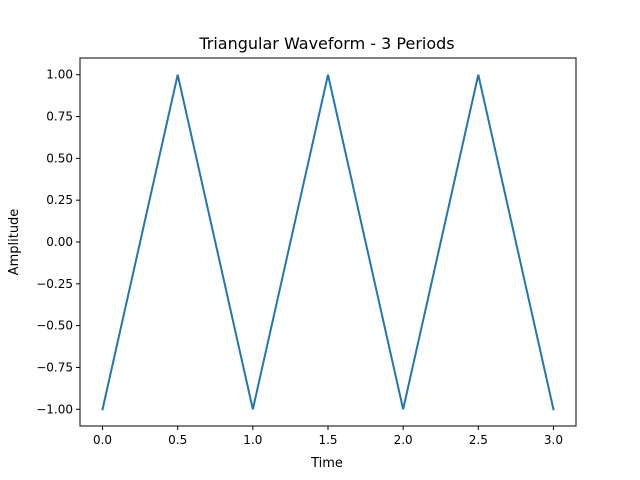  I want to click on y-axis-ticks: −1.00 −0.75 −0.50 −0.25 0.00 0.25 0.50 0.75 1.00, so click(58, 242).